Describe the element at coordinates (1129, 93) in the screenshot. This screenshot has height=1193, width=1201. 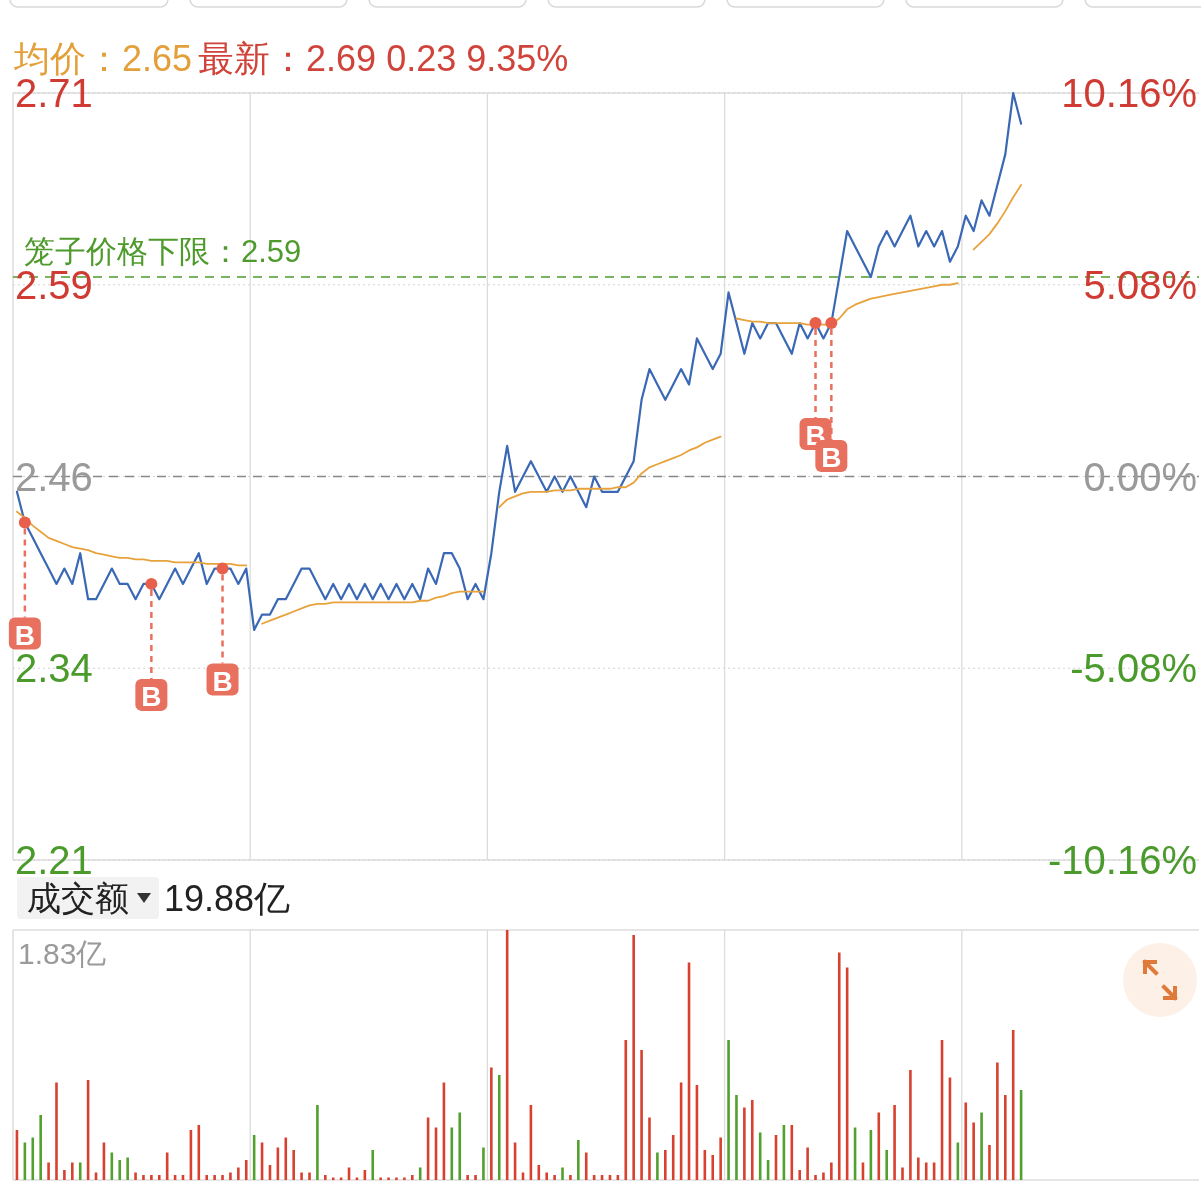
I see `y2-tick-label: 10.16%` at that location.